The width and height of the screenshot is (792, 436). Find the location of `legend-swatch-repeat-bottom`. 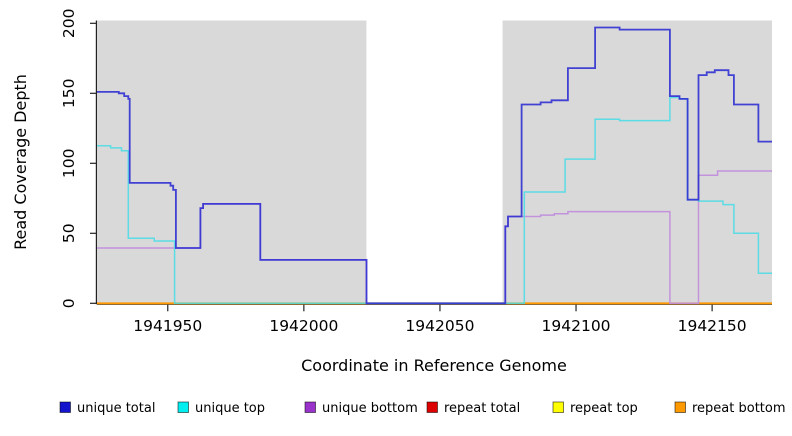

legend-swatch-repeat-bottom is located at coordinates (680, 407).